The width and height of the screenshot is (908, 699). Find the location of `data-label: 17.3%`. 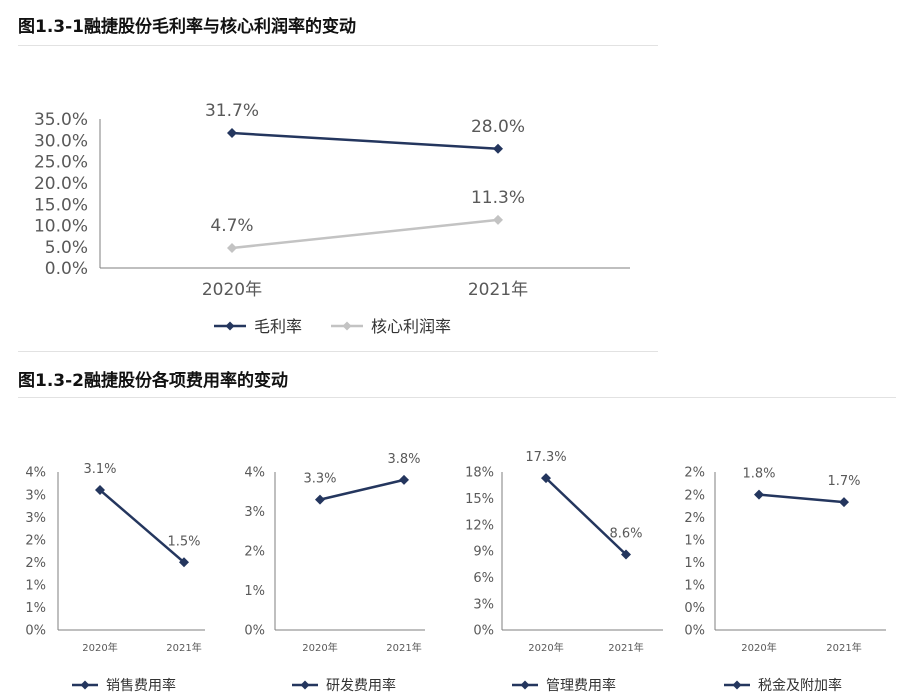

data-label: 17.3% is located at coordinates (545, 457).